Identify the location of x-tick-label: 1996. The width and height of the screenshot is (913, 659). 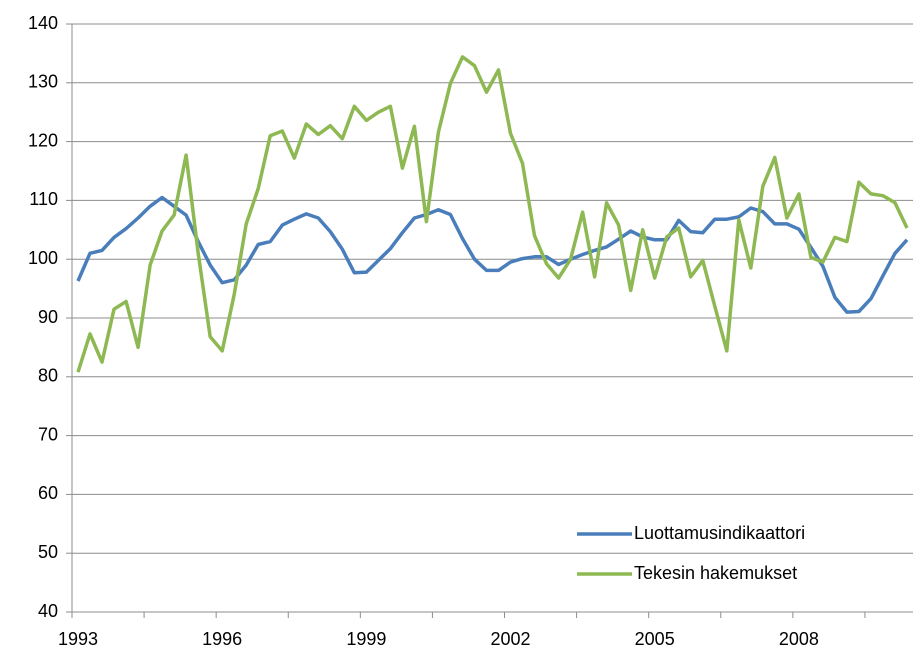
(222, 639).